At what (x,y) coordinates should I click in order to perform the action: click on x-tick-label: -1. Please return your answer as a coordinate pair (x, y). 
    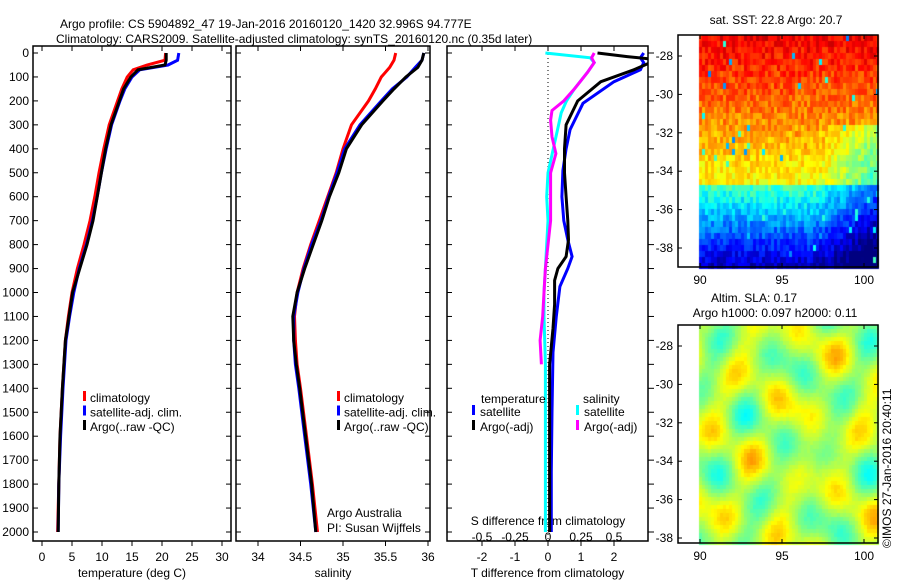
    Looking at the image, I should click on (515, 557).